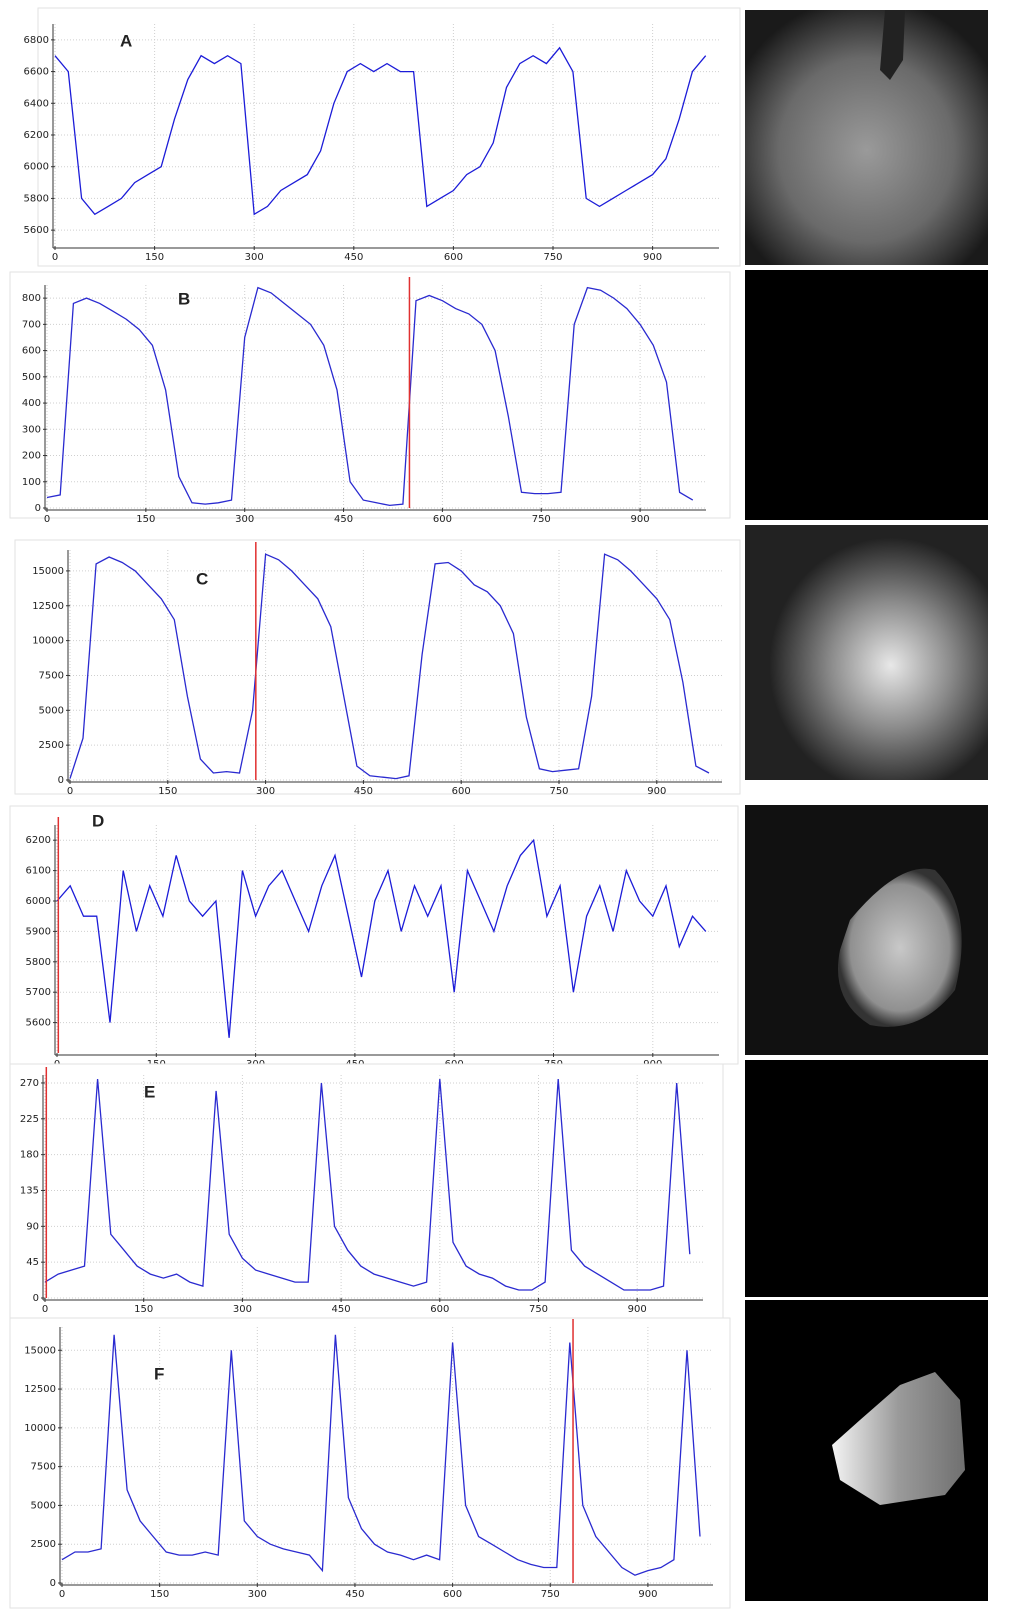 This screenshot has width=1015, height=1615. What do you see at coordinates (38, 931) in the screenshot?
I see `y-tick-label: 5900` at bounding box center [38, 931].